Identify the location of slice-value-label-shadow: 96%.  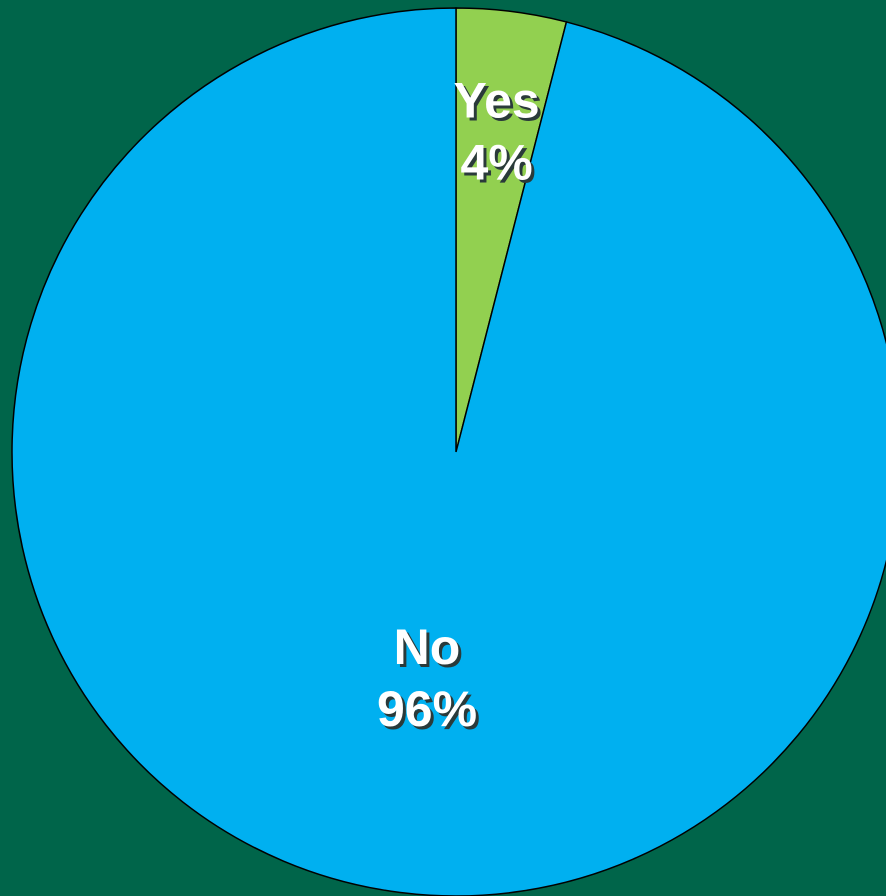
(430, 712).